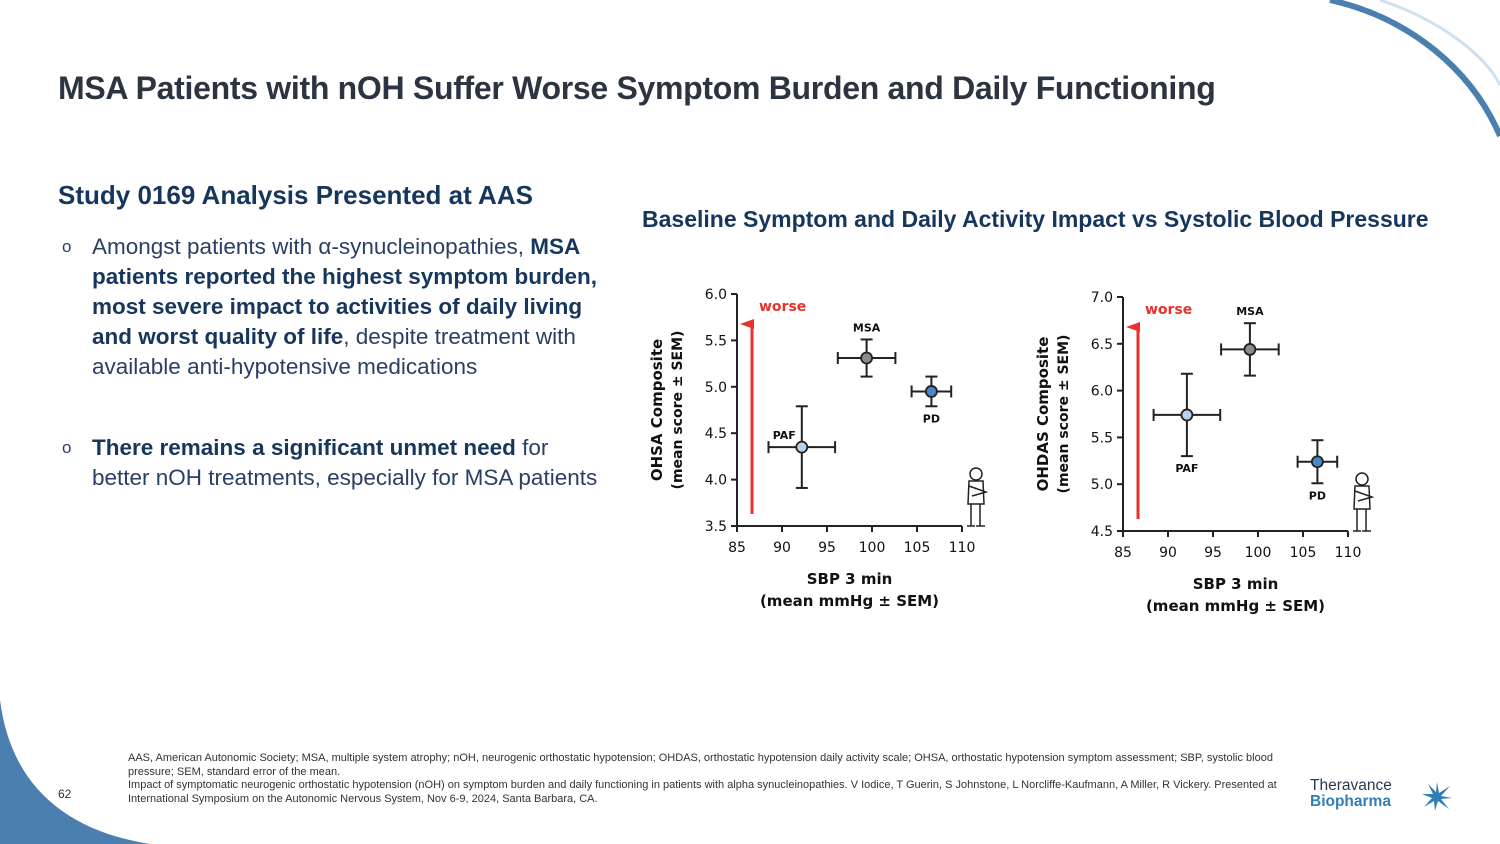 Image resolution: width=1500 pixels, height=844 pixels. What do you see at coordinates (1102, 298) in the screenshot?
I see `y-tick-label: 7.0` at bounding box center [1102, 298].